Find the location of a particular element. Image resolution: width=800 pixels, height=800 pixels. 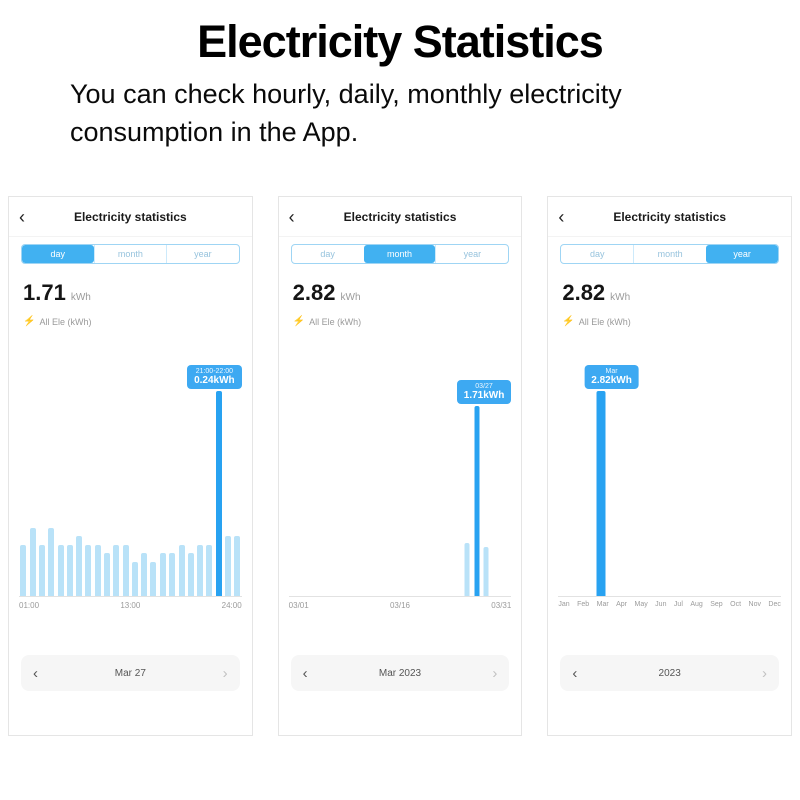

x-axis: Jan Feb Mar Apr May Jun Jul Aug Sep Oct Nov Dec is located at coordinates (669, 604).